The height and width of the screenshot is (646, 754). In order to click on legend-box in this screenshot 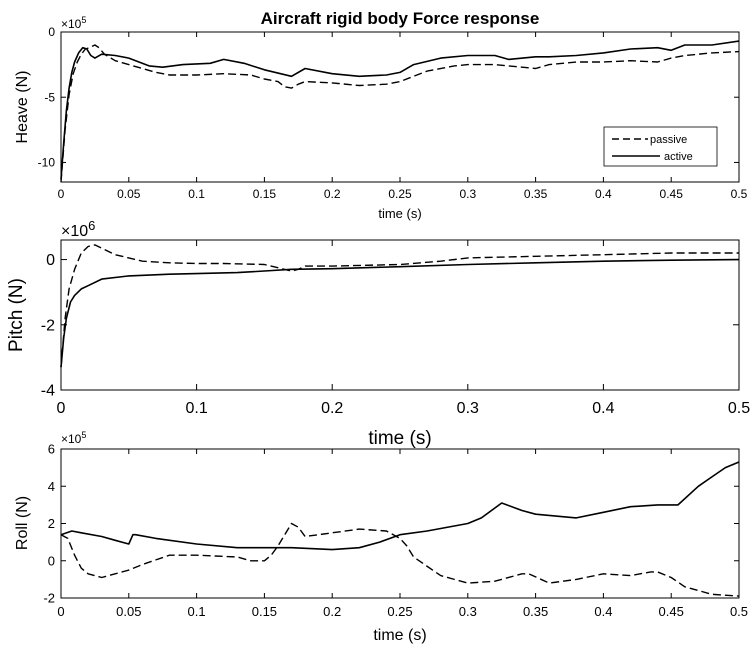, I will do `click(660, 146)`.